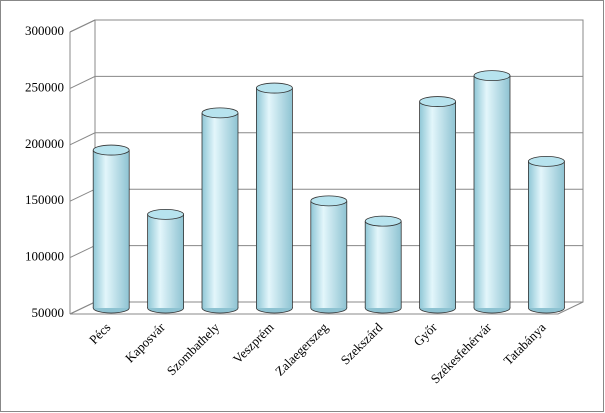 The width and height of the screenshot is (605, 413). Describe the element at coordinates (44, 143) in the screenshot. I see `y-tick-label: 200000` at that location.